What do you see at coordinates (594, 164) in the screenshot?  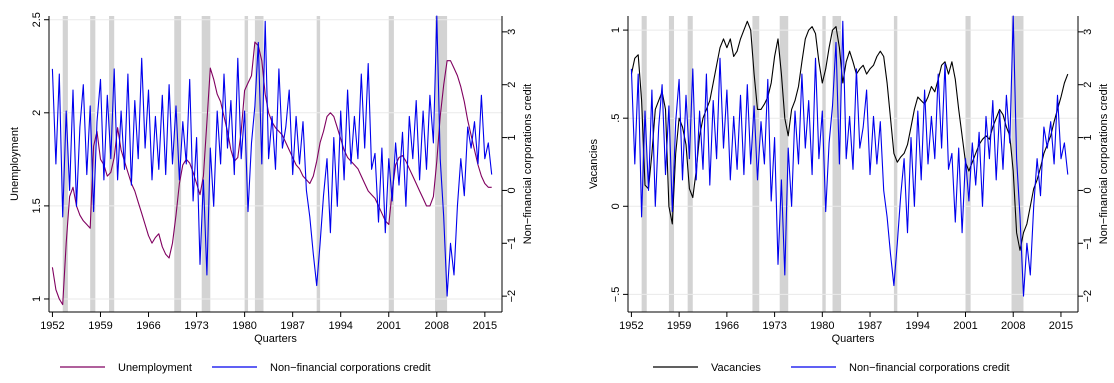 I see `y-axis-title: Vacancies` at bounding box center [594, 164].